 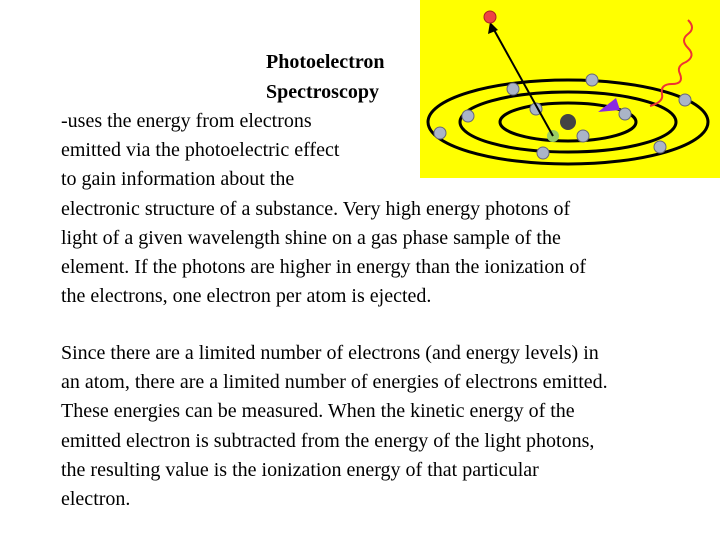 I want to click on atom-diagram, so click(x=570, y=89).